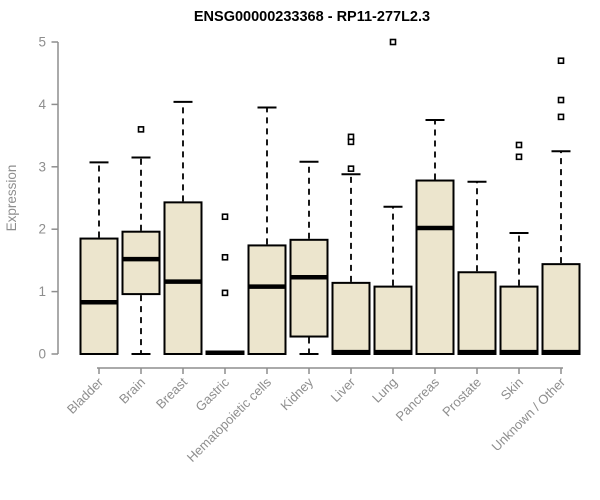 This screenshot has height=500, width=600. What do you see at coordinates (42, 166) in the screenshot?
I see `y-tick-label: 3` at bounding box center [42, 166].